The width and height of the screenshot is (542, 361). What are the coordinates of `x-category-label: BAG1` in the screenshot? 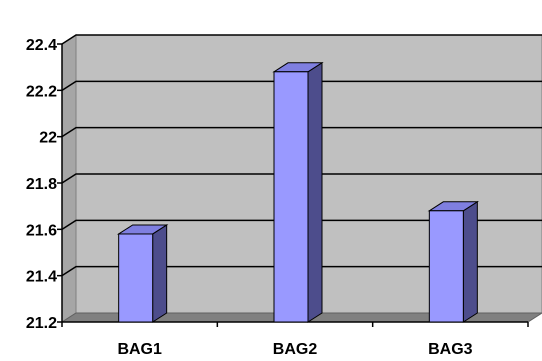 It's located at (139, 349).